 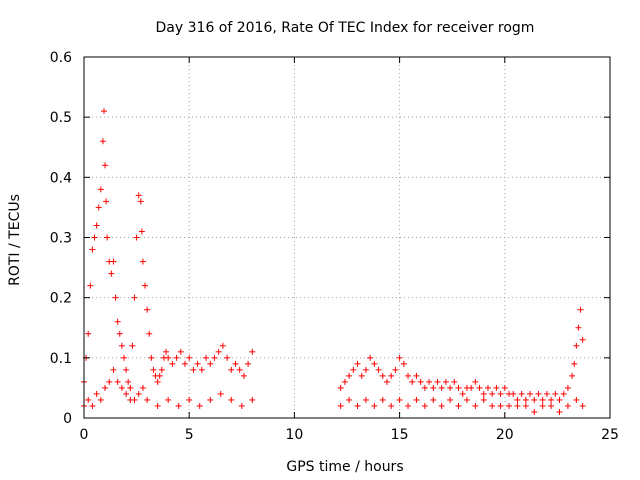 I want to click on y-tick-label: 0.5, so click(x=61, y=118).